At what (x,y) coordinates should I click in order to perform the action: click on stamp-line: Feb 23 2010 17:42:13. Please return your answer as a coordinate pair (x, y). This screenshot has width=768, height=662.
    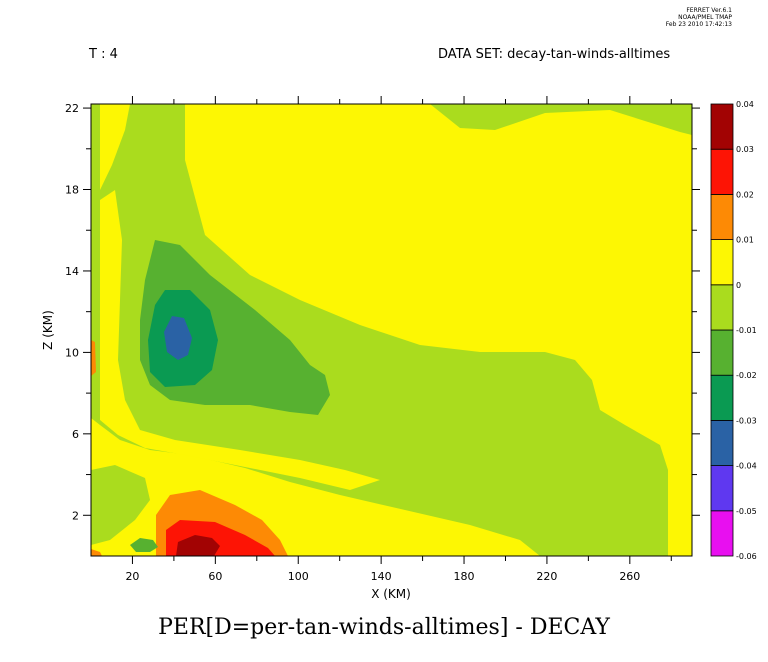
    Looking at the image, I should click on (698, 24).